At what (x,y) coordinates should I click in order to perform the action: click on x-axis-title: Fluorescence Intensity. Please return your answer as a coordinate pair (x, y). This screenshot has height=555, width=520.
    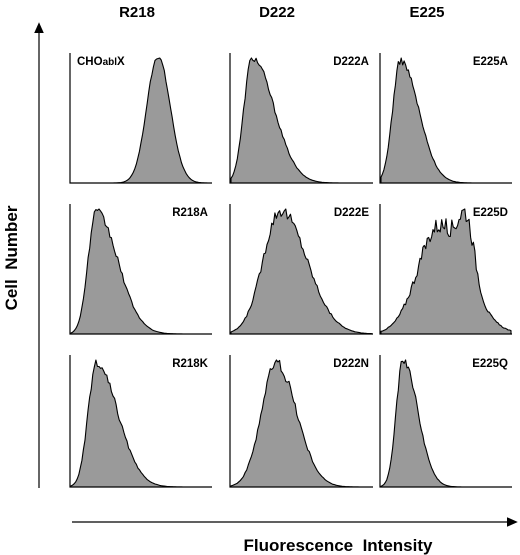
    Looking at the image, I should click on (338, 545).